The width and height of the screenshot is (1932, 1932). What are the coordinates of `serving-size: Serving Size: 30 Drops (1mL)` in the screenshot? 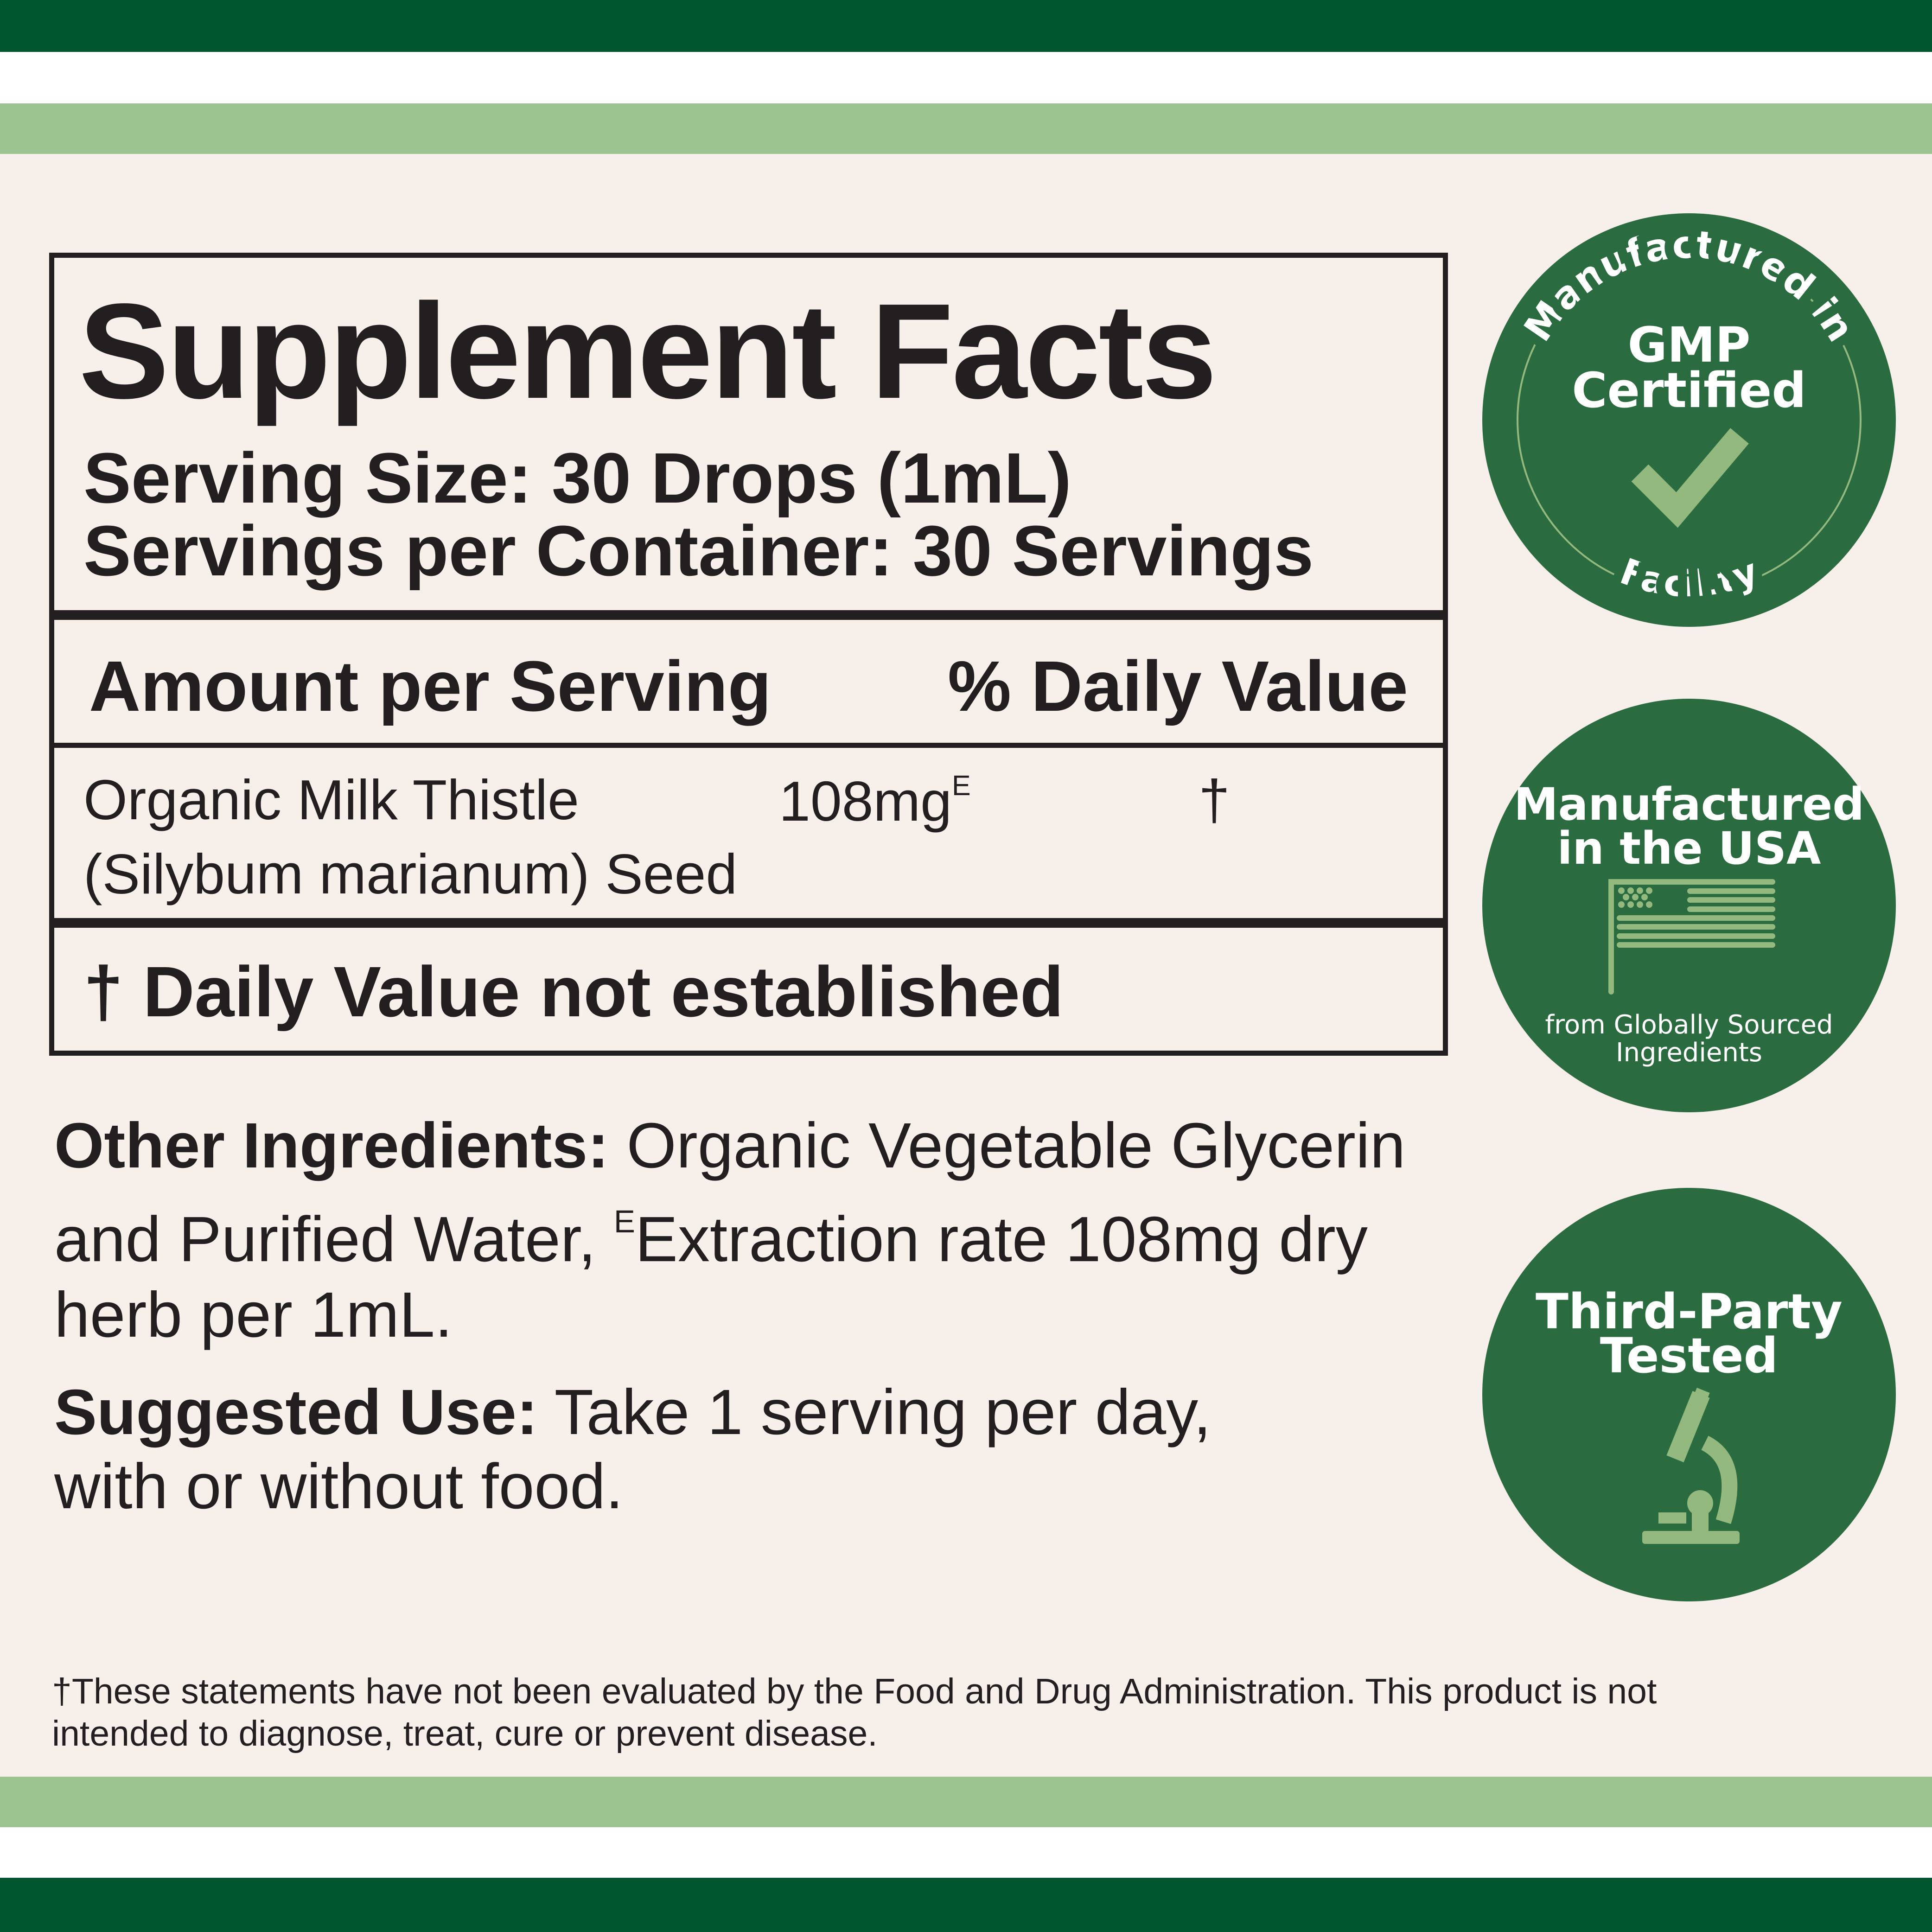 It's located at (577, 478).